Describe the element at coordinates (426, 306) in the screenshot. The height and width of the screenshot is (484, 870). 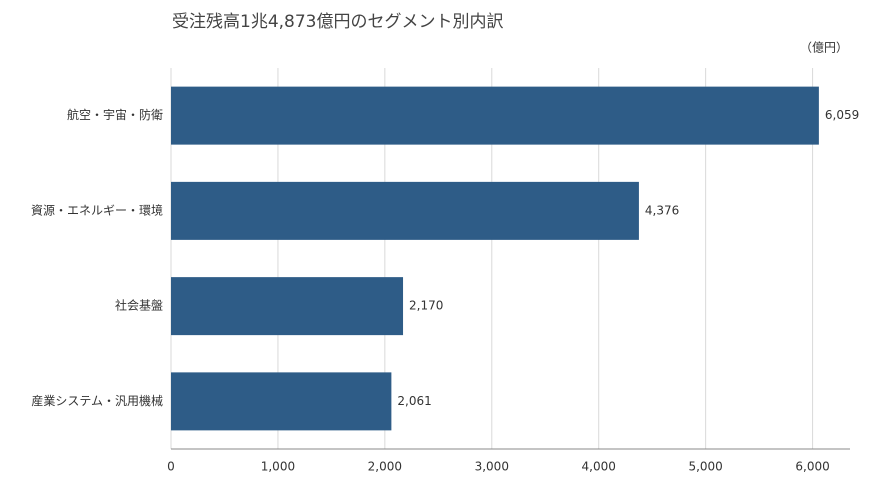
I see `value-label: 2,170` at that location.